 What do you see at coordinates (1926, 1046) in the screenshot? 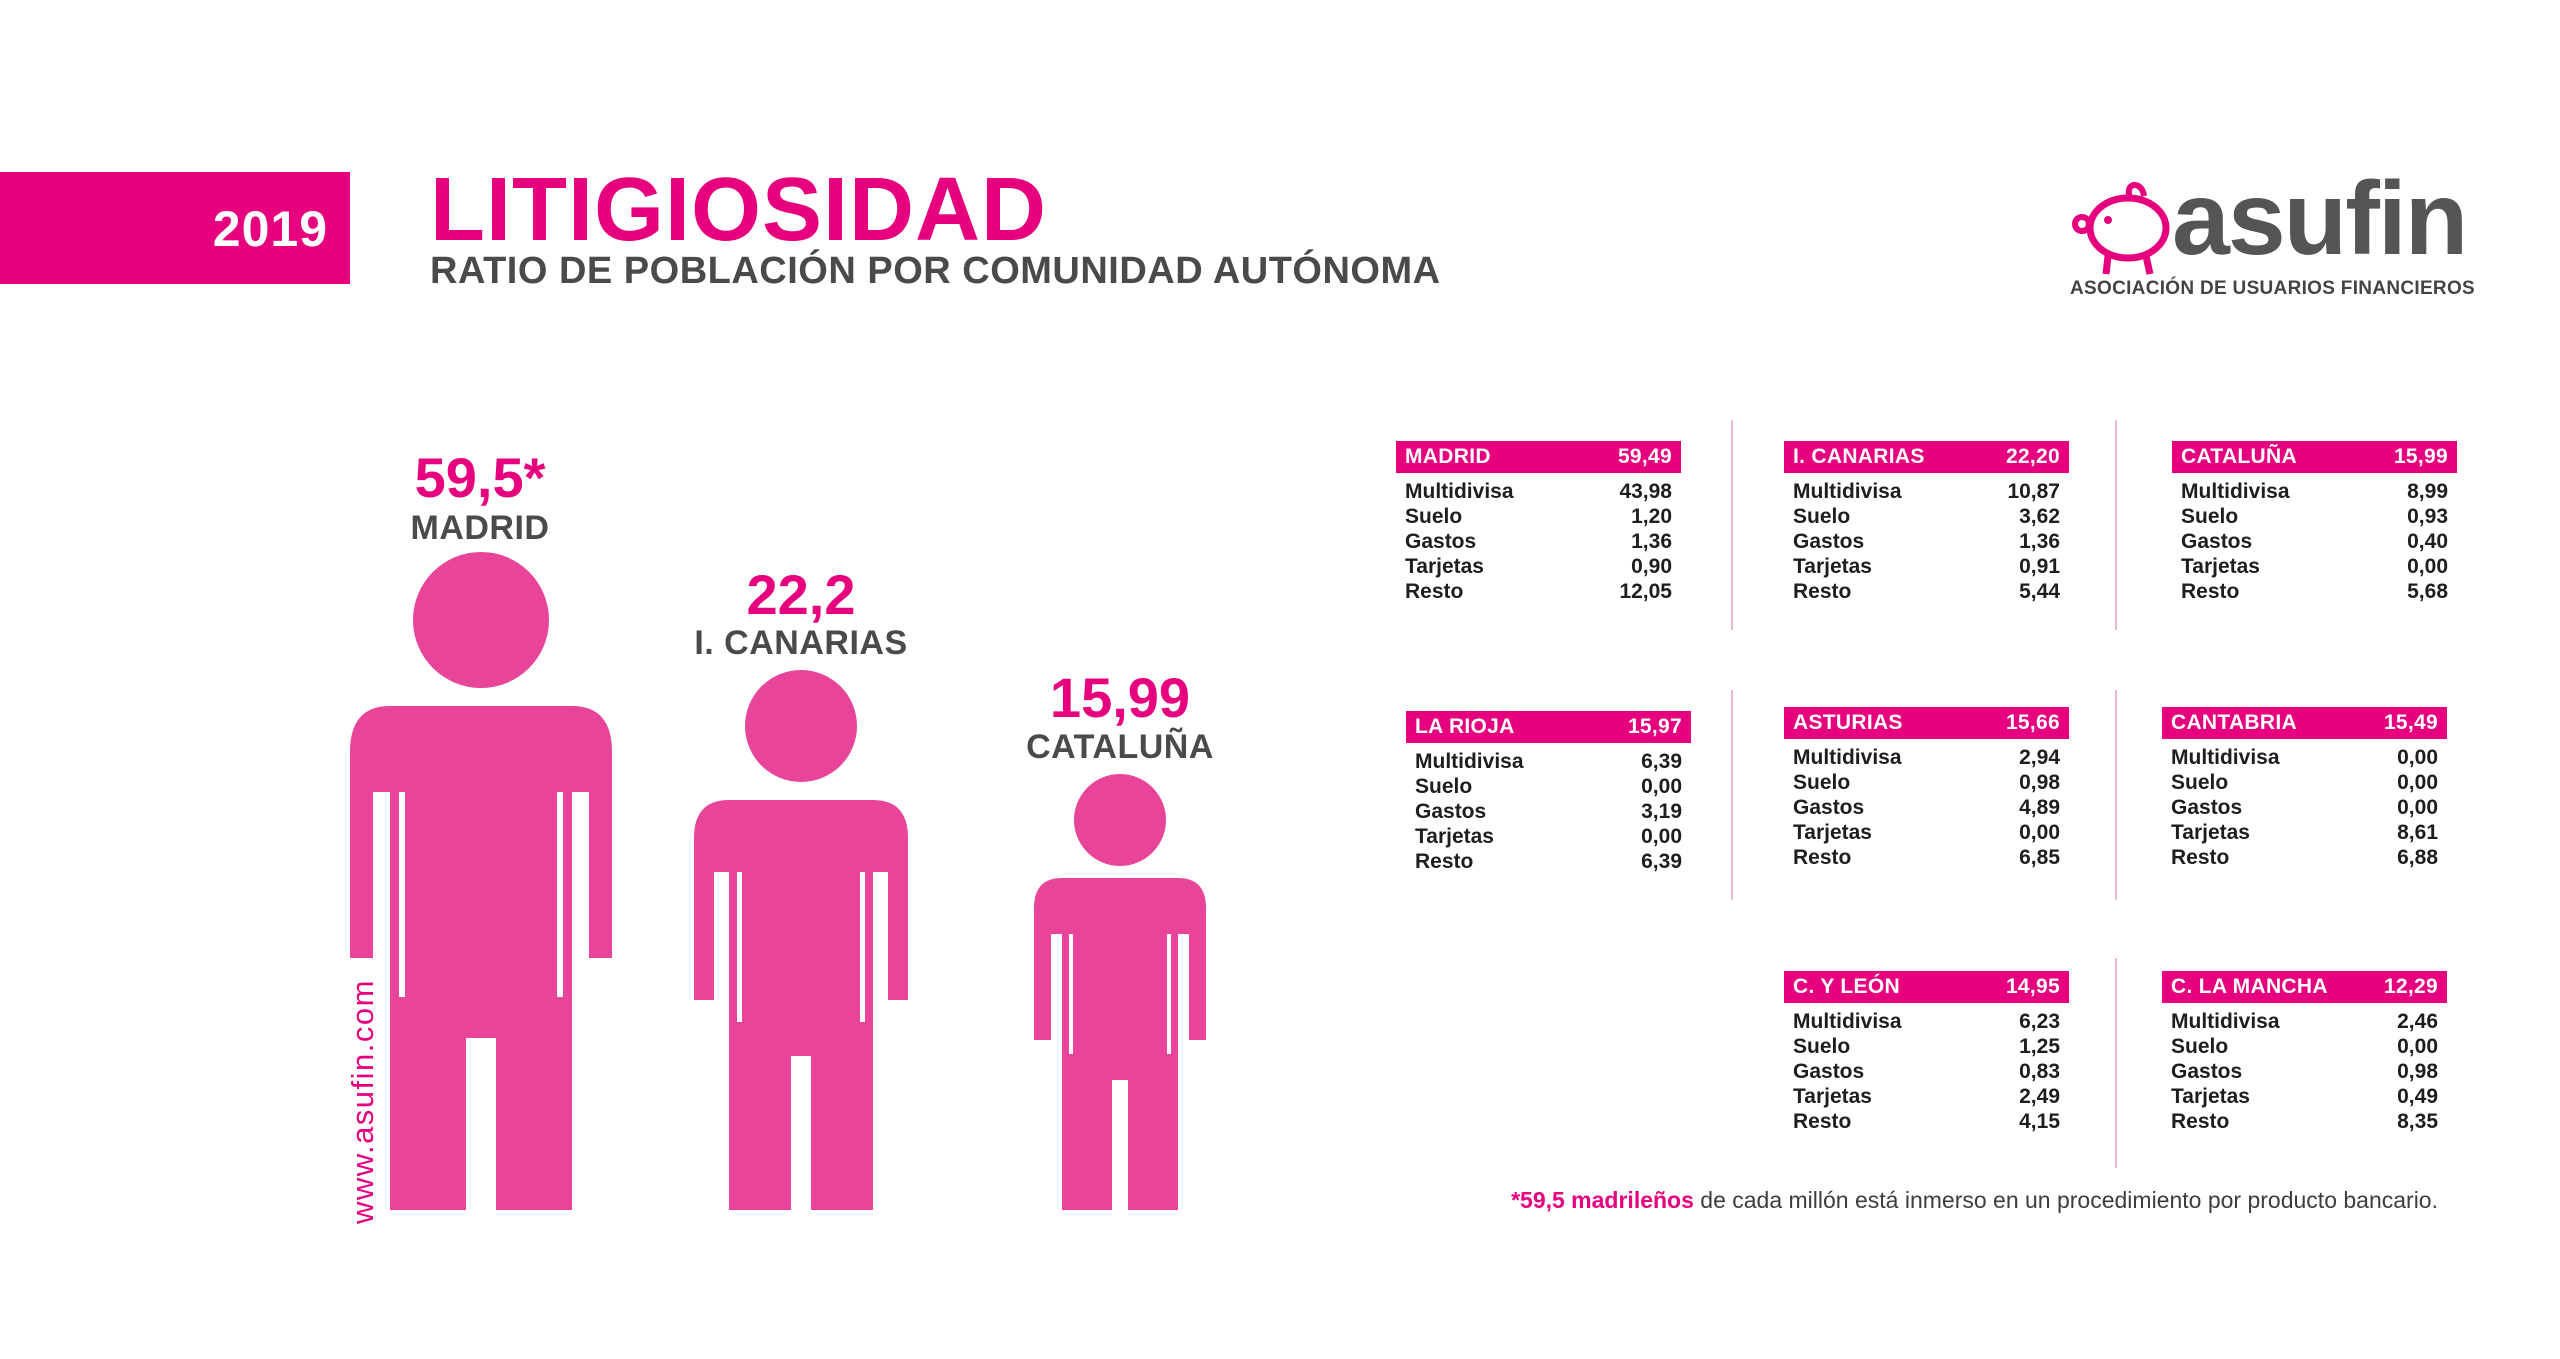
I see `card-row: Suelo 1,25` at bounding box center [1926, 1046].